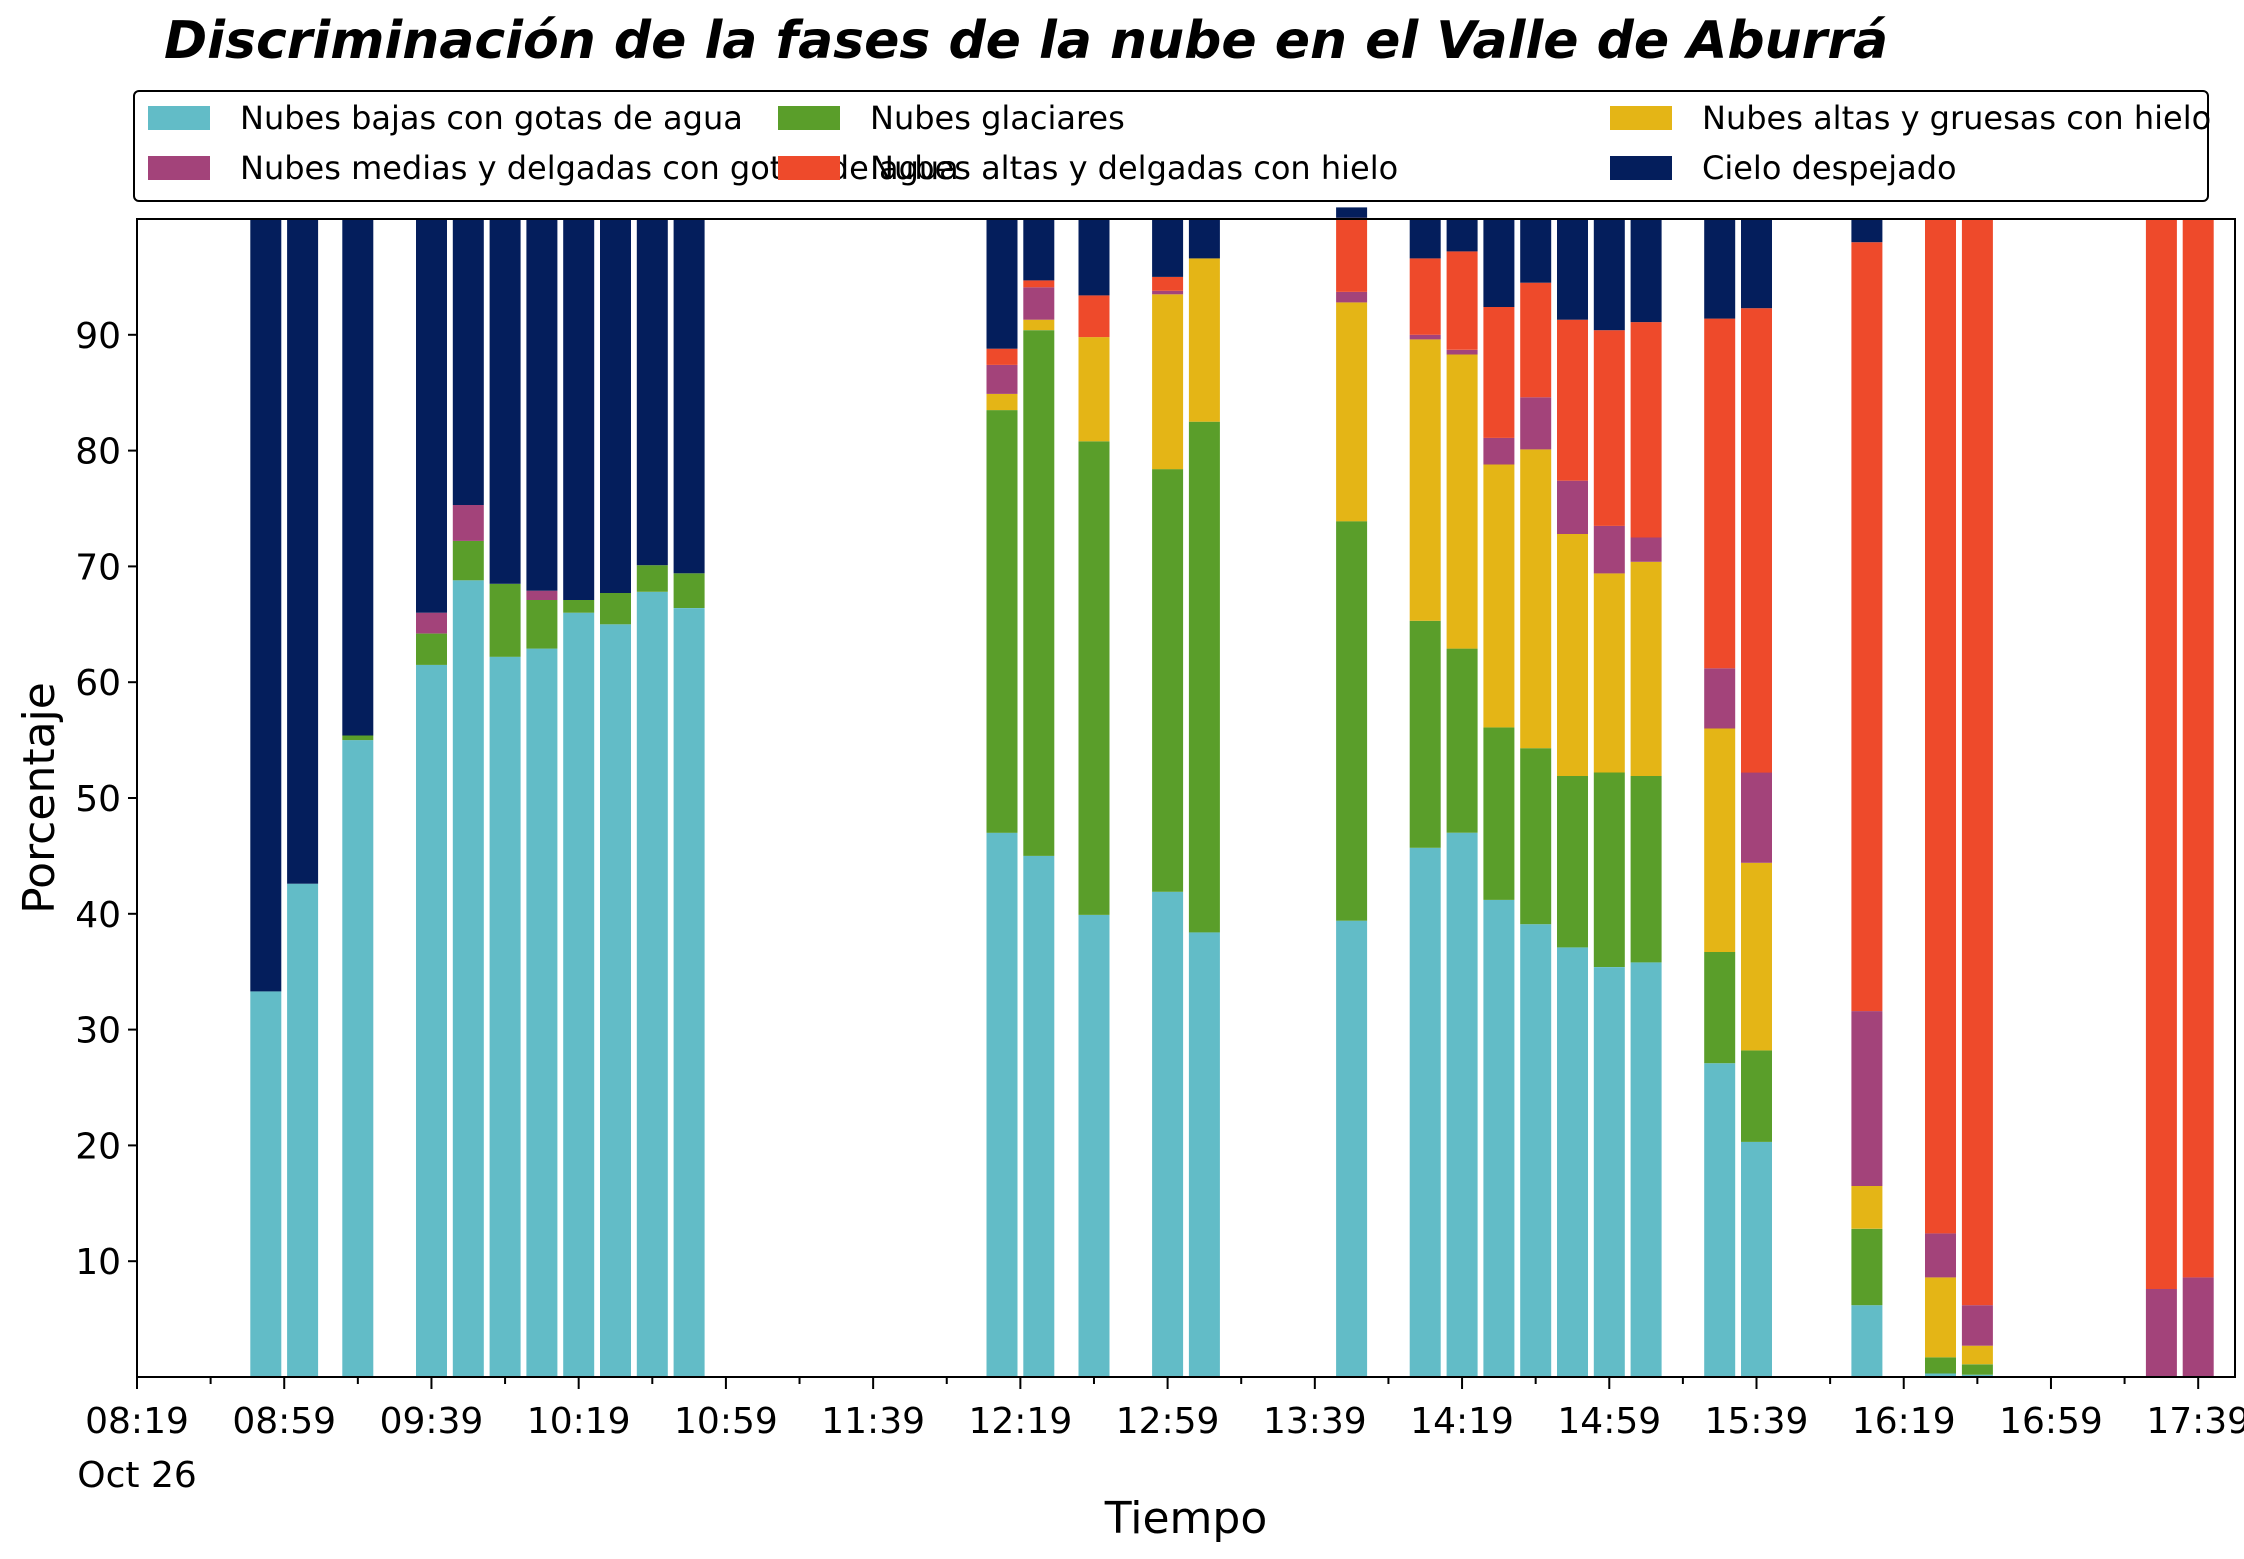  What do you see at coordinates (2051, 1421) in the screenshot?
I see `x-tick-label-13: 16:59` at bounding box center [2051, 1421].